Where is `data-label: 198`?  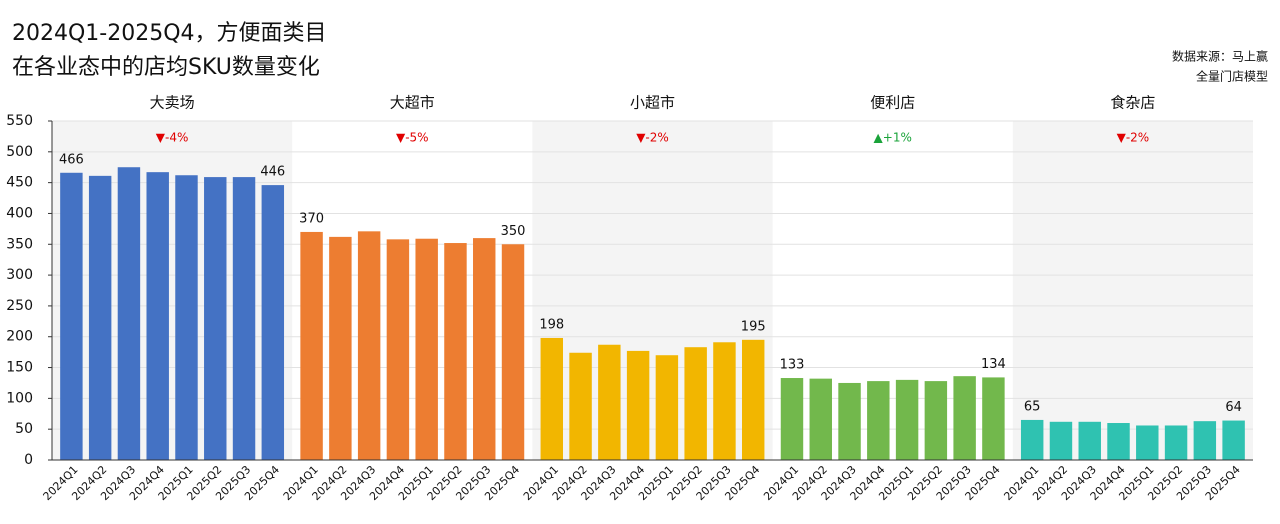 data-label: 198 is located at coordinates (551, 324).